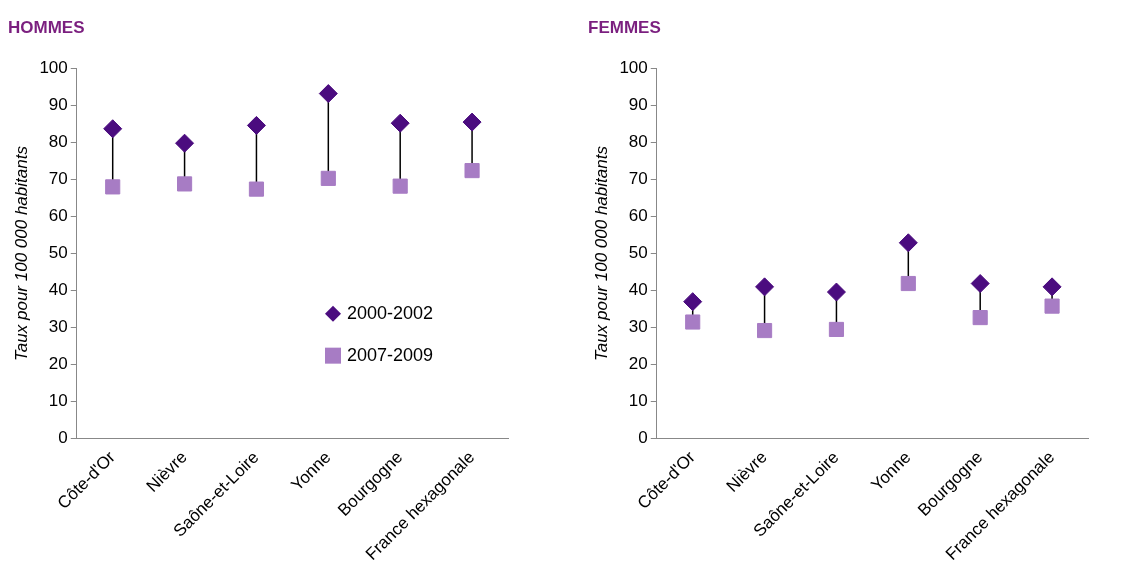  Describe the element at coordinates (624, 27) in the screenshot. I see `chart-title: FEMMES` at that location.